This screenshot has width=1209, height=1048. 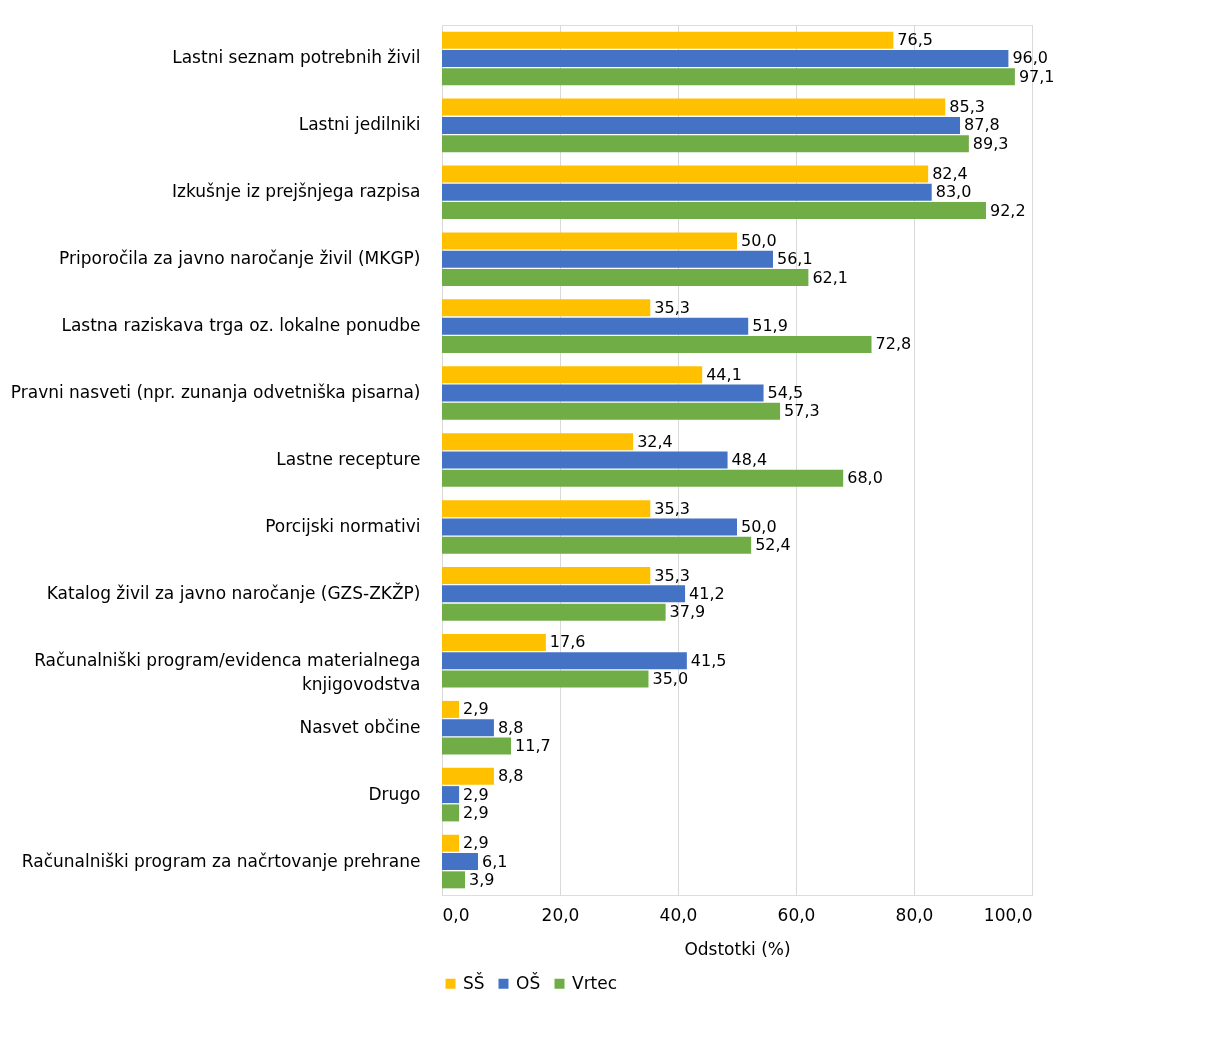 I want to click on data-label: 56,1, so click(x=794, y=259).